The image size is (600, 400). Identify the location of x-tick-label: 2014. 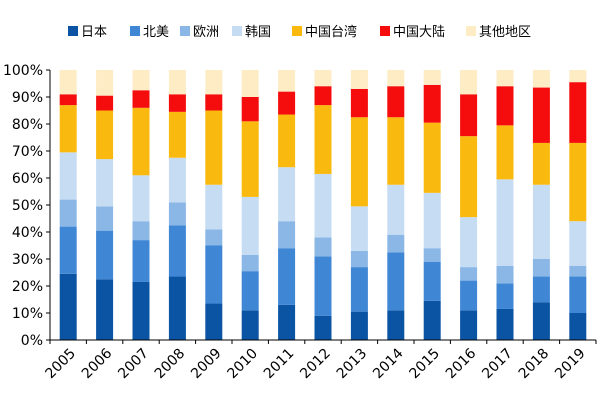
(388, 363).